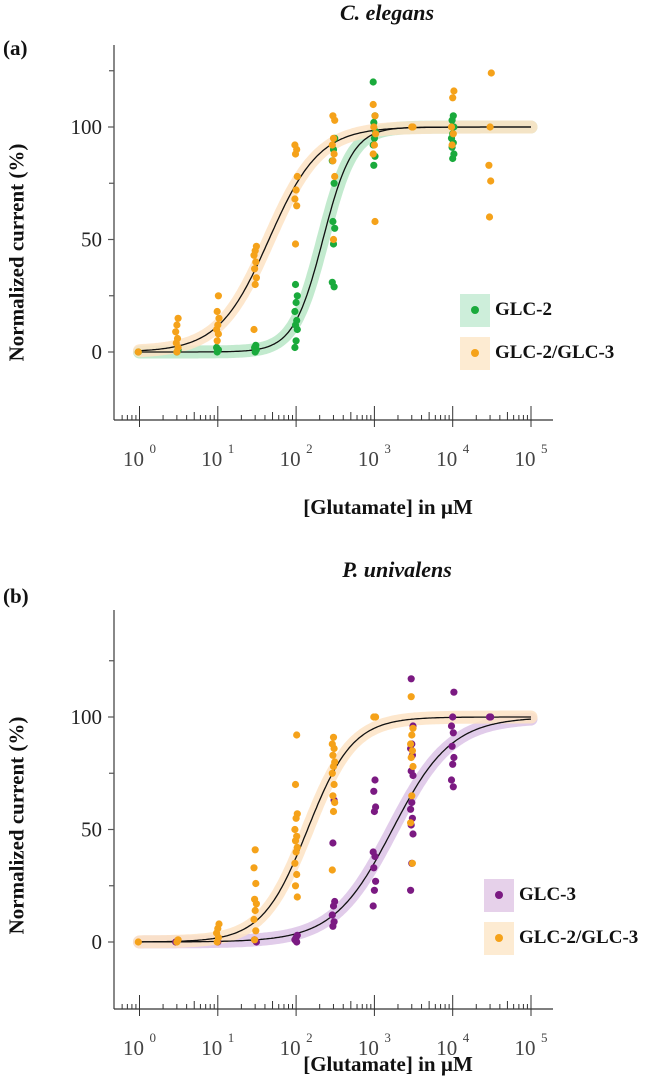  Describe the element at coordinates (388, 1064) in the screenshot. I see `panel-b-x-axis-label: [Glutamate] in µM` at that location.